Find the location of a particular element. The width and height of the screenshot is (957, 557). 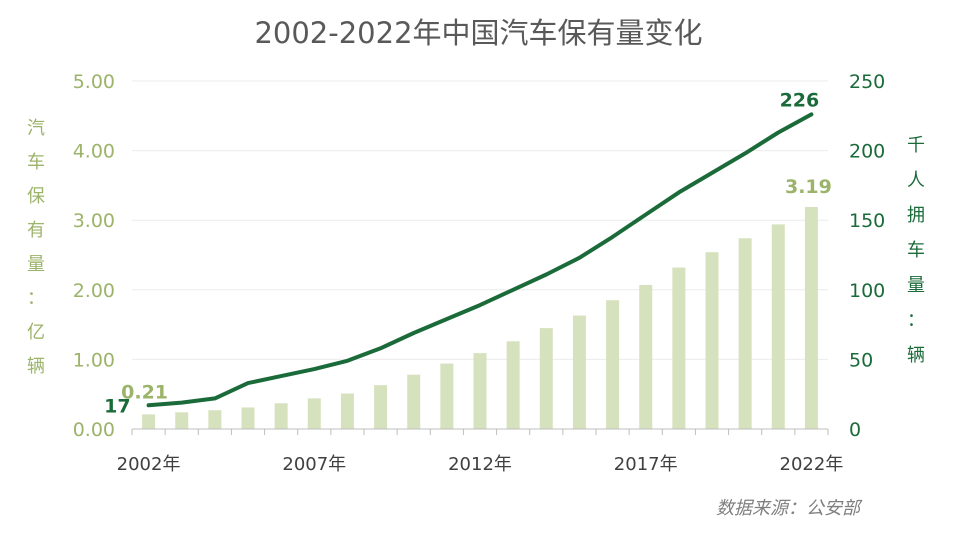

left-tick-label: 3.00 is located at coordinates (94, 221).